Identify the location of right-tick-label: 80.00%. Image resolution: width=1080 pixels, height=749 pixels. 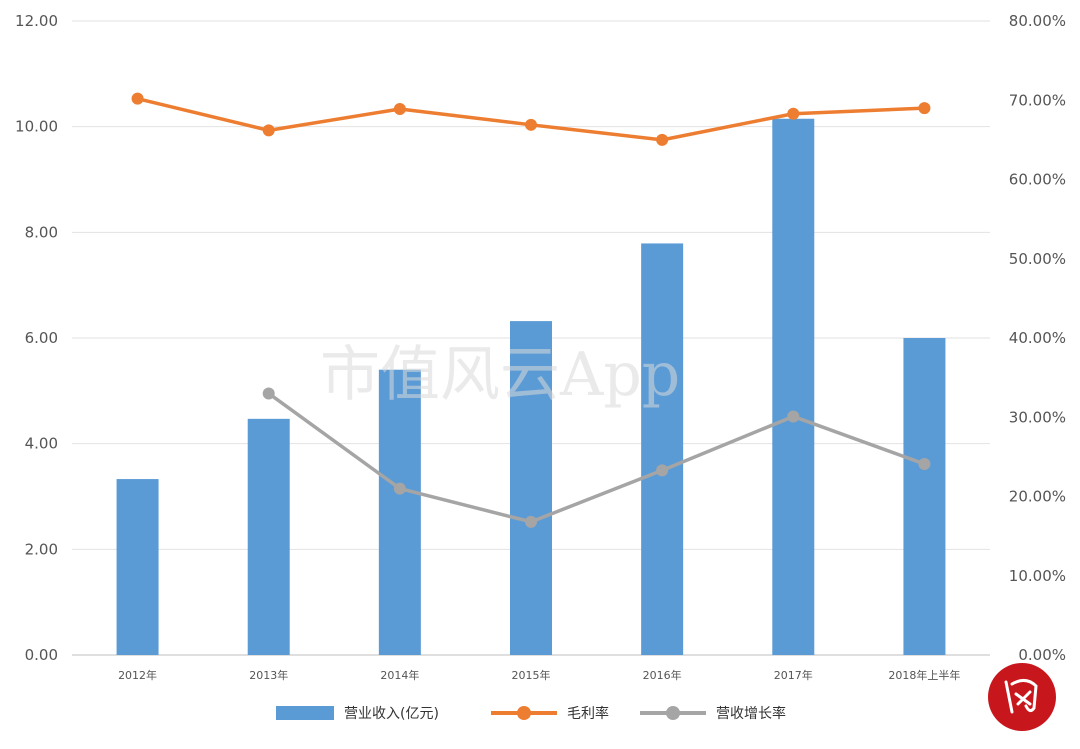
(1037, 21).